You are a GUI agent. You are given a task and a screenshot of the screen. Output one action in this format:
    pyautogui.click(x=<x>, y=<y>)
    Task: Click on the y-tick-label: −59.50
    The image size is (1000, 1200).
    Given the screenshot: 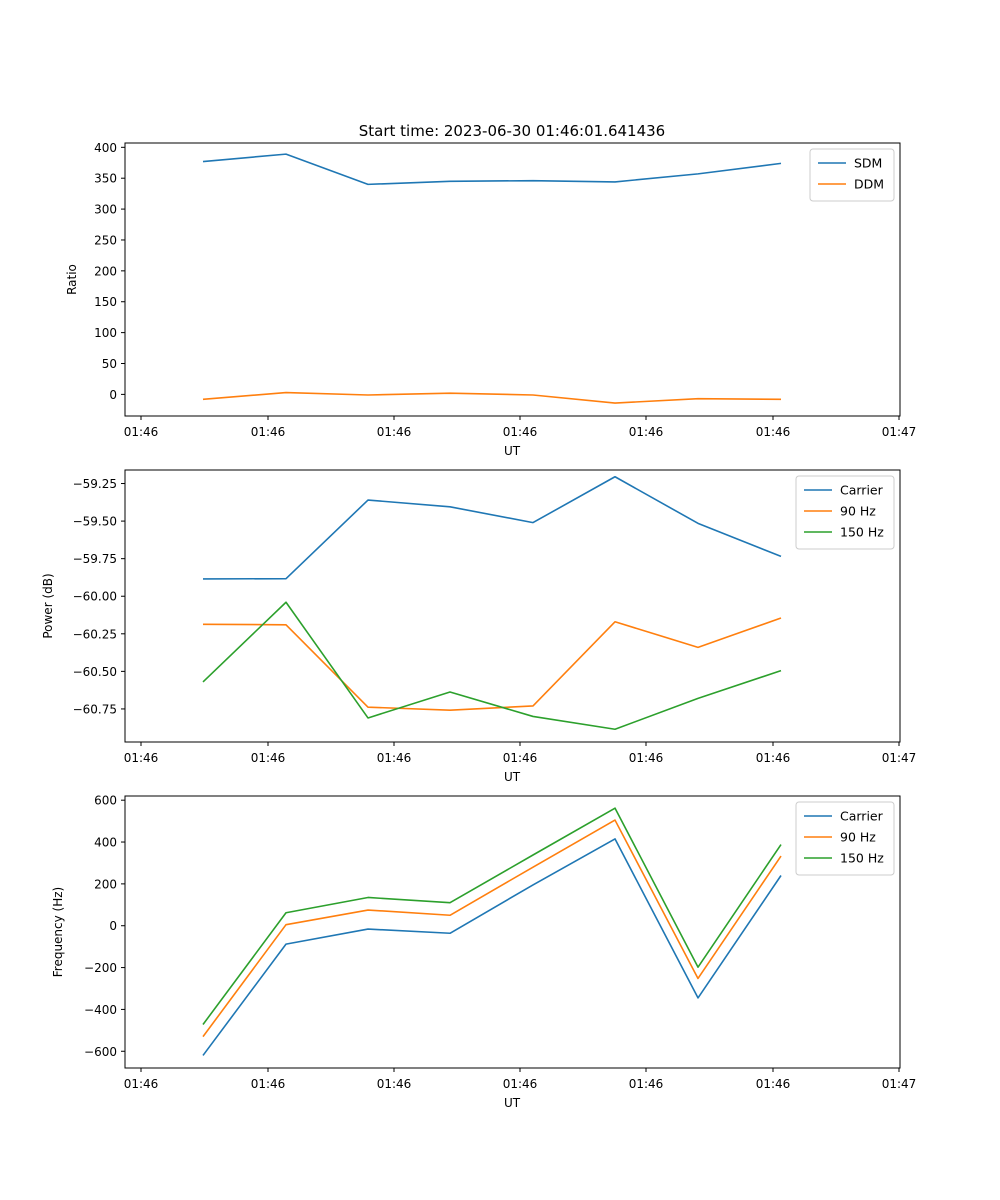 What is the action you would take?
    pyautogui.click(x=95, y=522)
    